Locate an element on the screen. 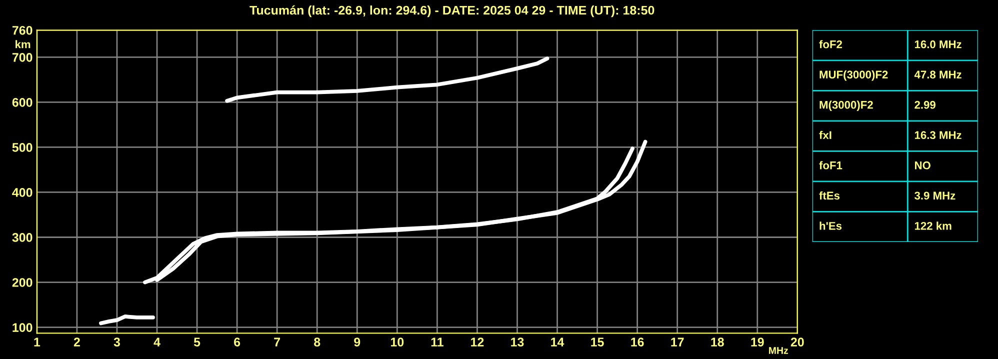 The image size is (998, 359). text: 47.8 MHz is located at coordinates (938, 74).